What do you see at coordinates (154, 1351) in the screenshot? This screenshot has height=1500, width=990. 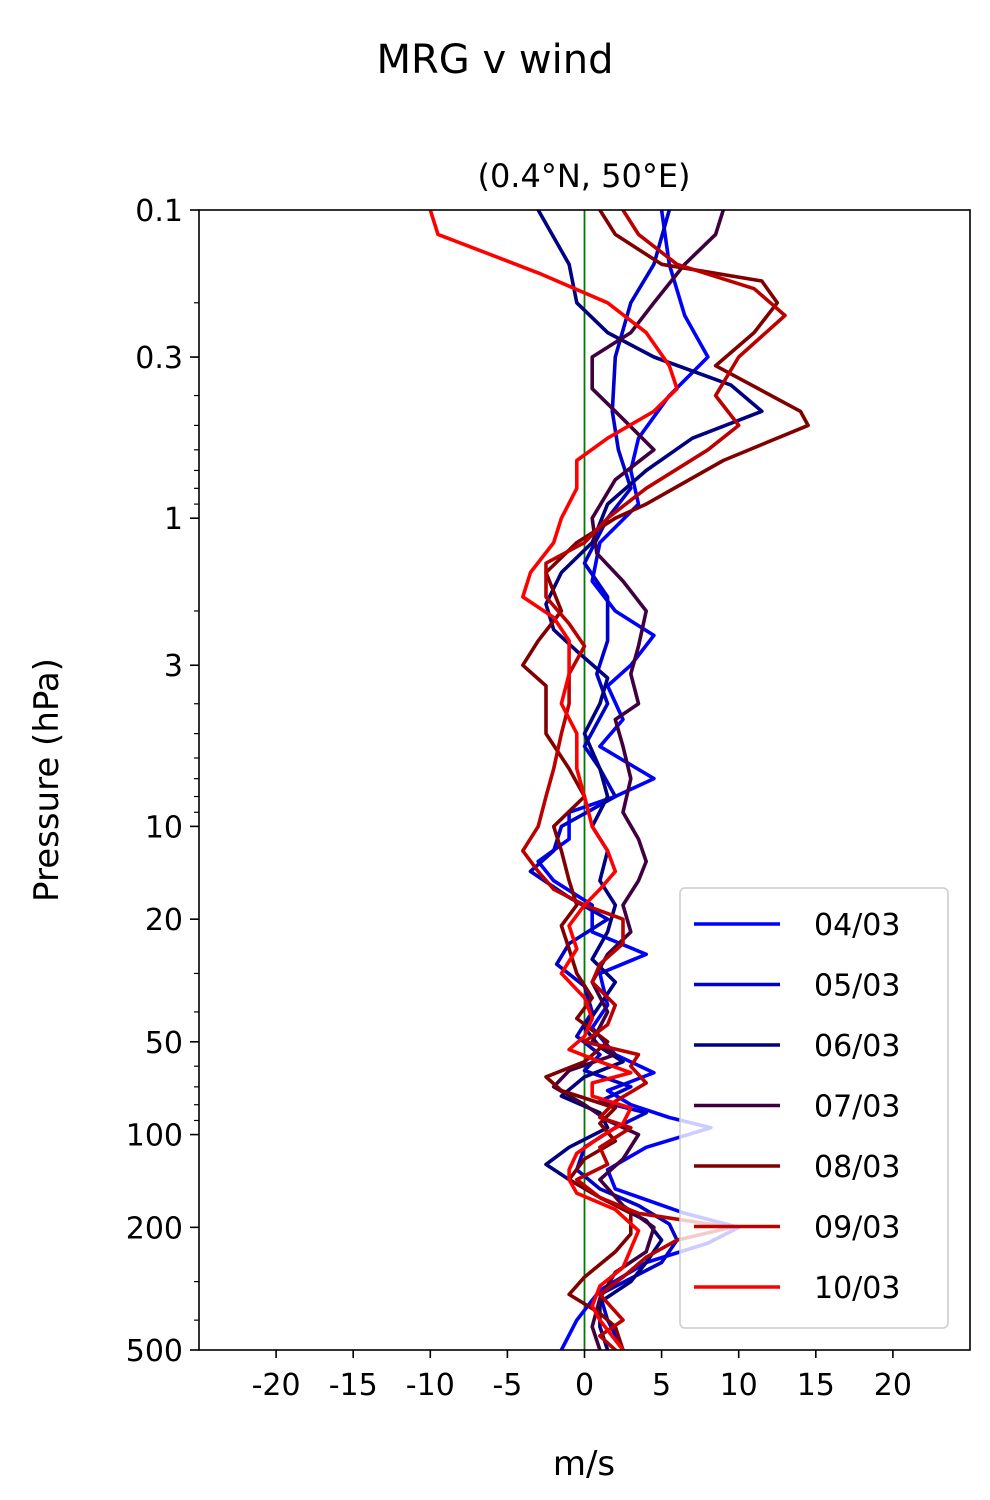 I see `y-tick-label: 500` at bounding box center [154, 1351].